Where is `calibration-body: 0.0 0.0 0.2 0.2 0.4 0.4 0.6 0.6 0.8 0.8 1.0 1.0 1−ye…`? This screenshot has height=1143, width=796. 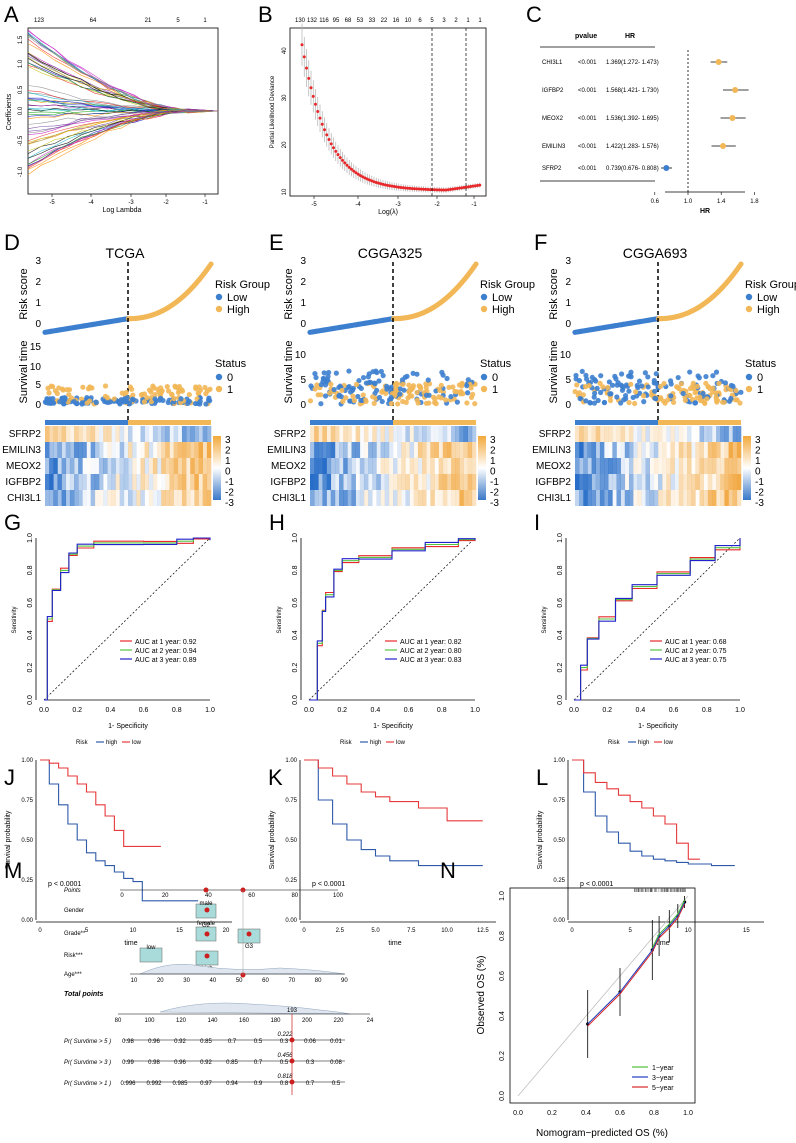
calibration-body: 0.0 0.0 0.2 0.2 0.4 0.4 0.6 0.6 0.8 0.8 1.0 1.0 1−ye… is located at coordinates (596, 1002).